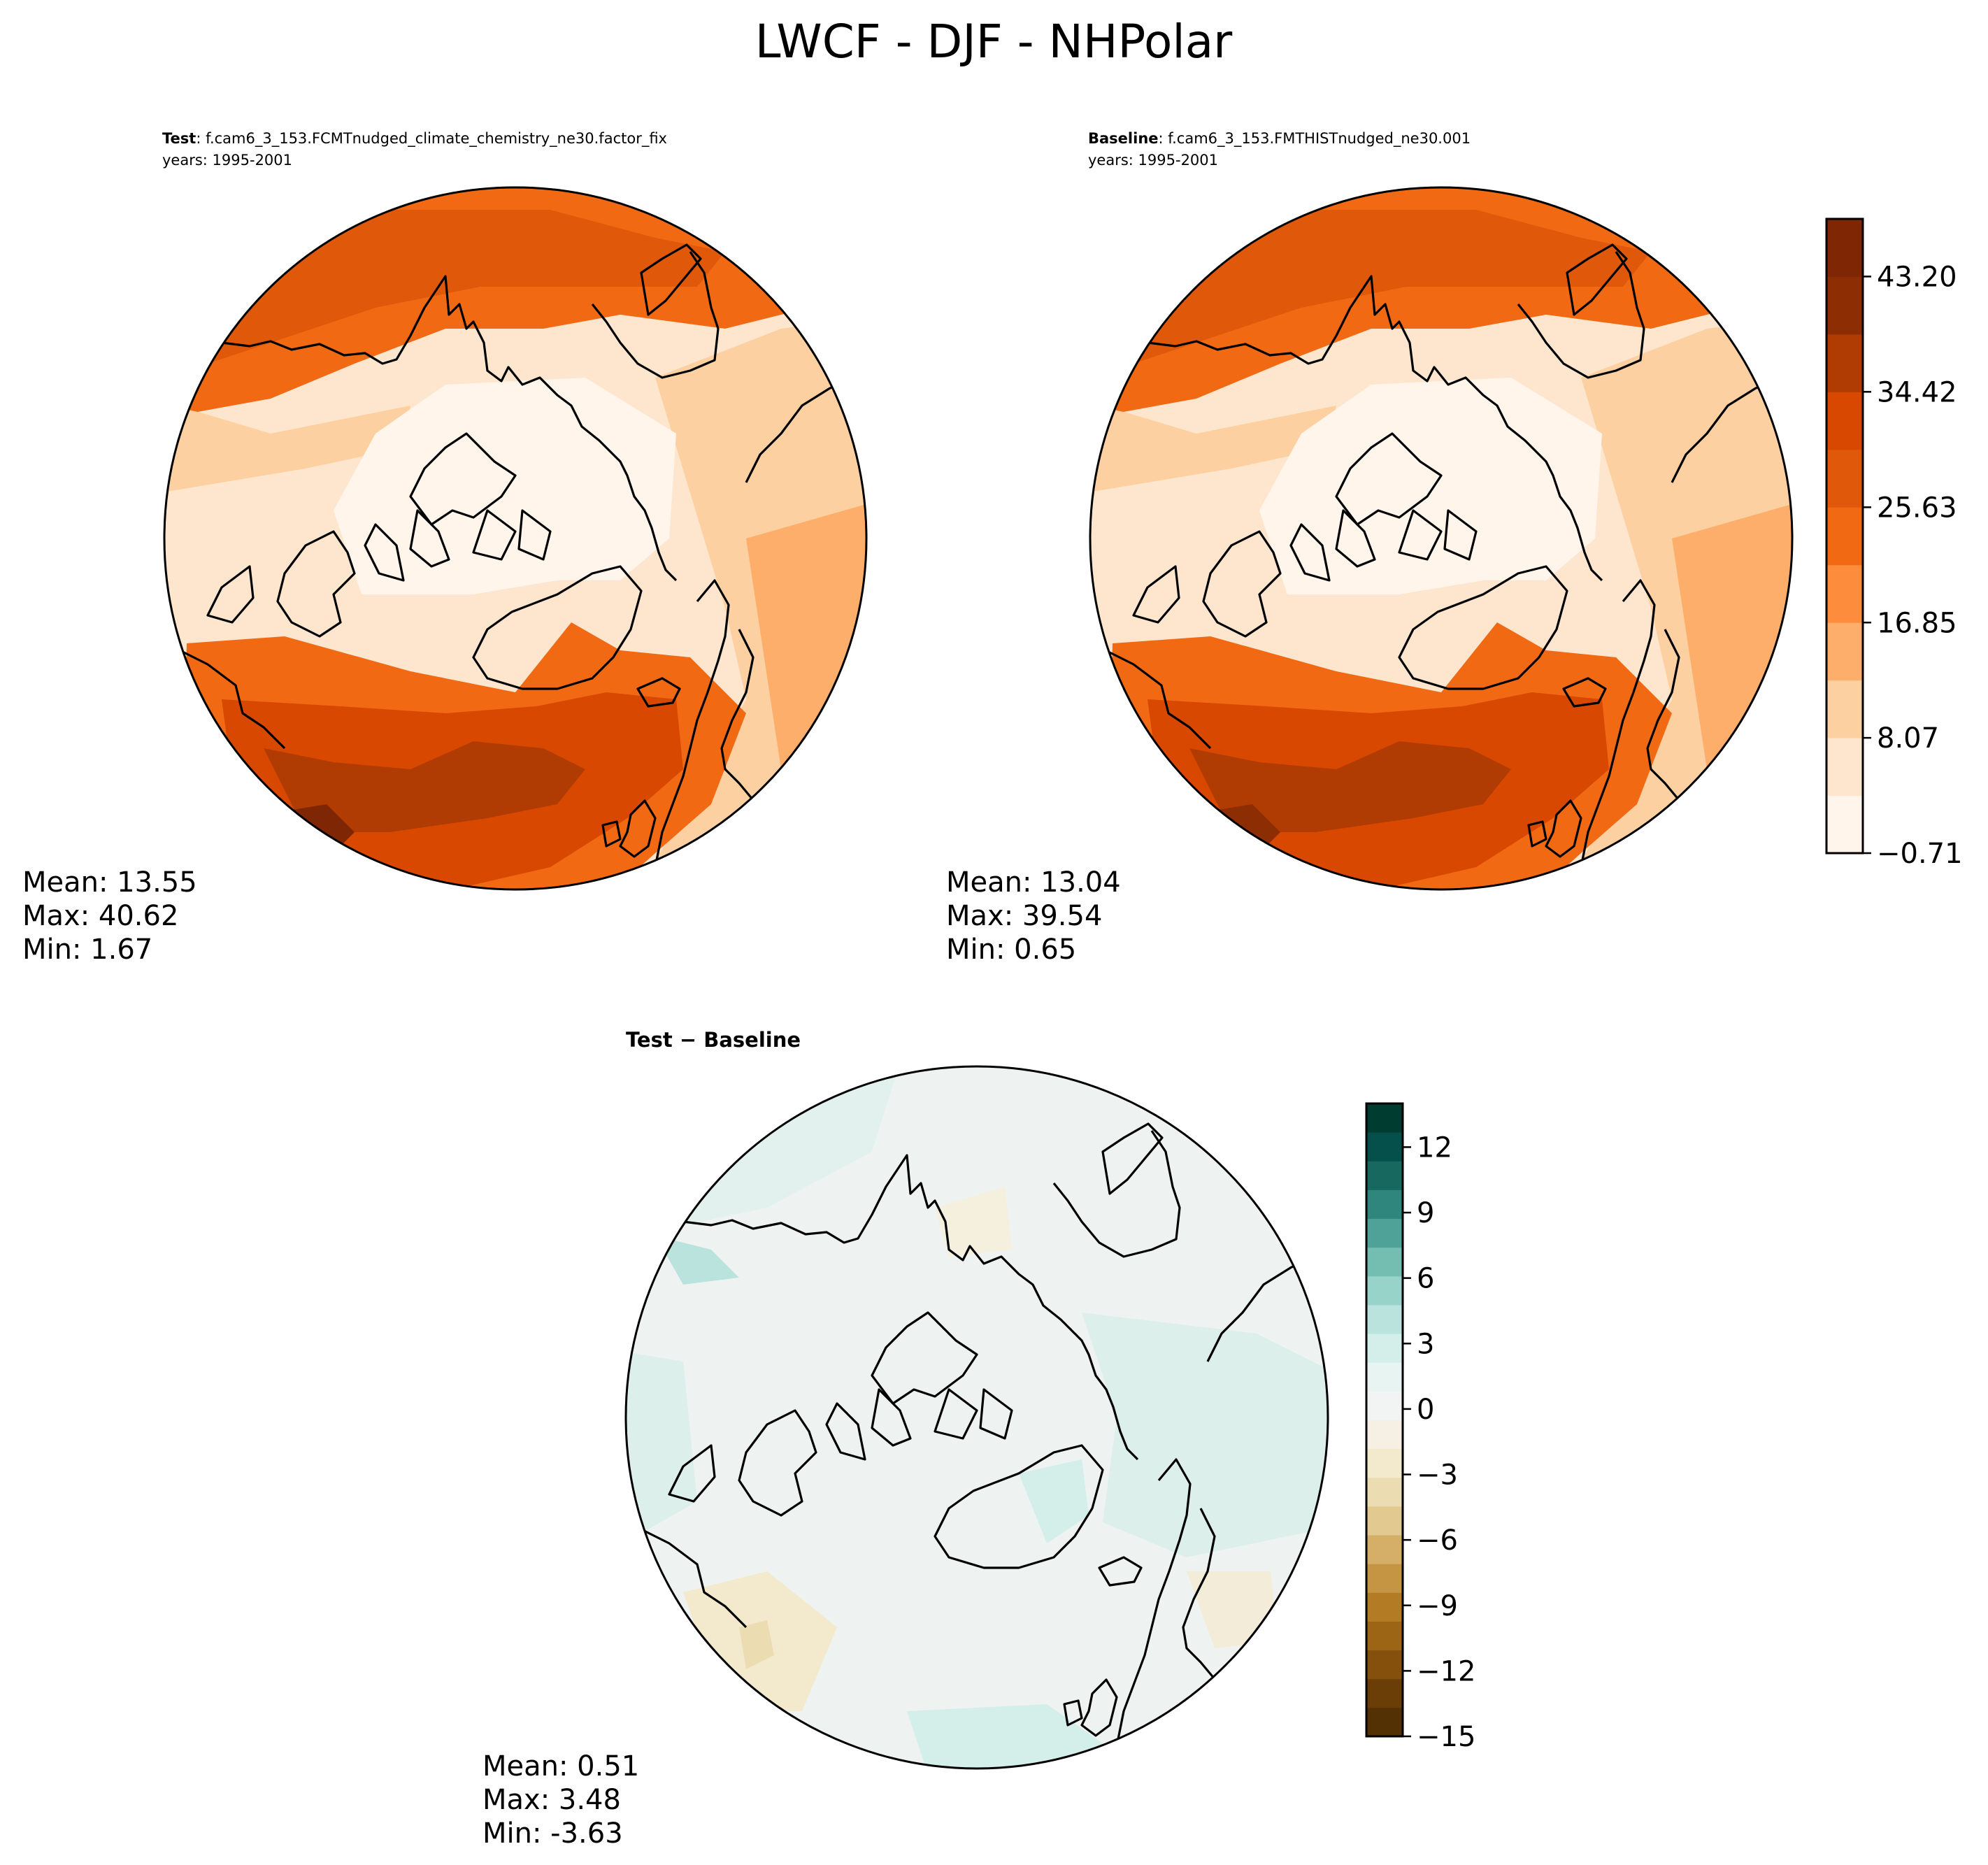 Image resolution: width=1988 pixels, height=1865 pixels. Describe the element at coordinates (973, 1222) in the screenshot. I see `diff-field-pole-neg` at that location.